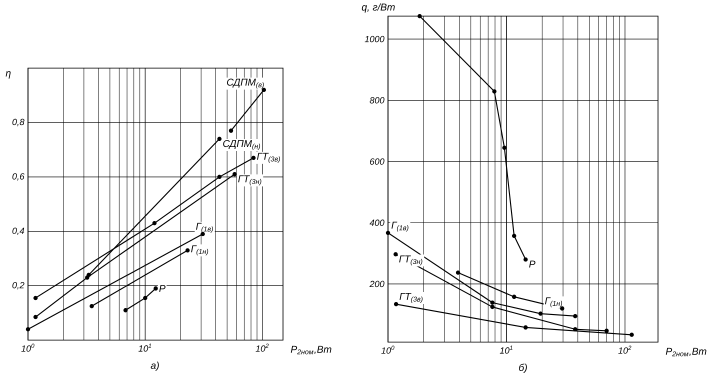 The image size is (711, 386). I want to click on y-tick-label: 400, so click(377, 223).